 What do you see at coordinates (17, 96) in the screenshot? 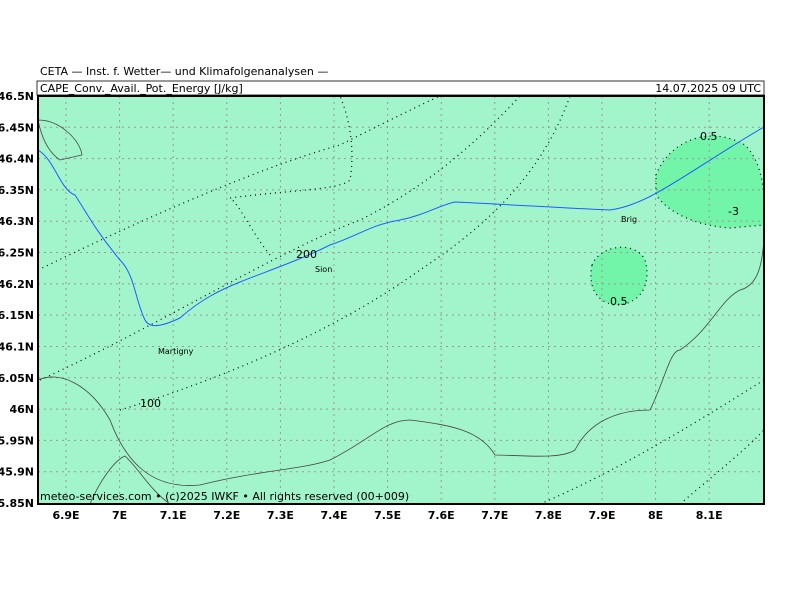
I see `lat-label: 46.5N` at bounding box center [17, 96].